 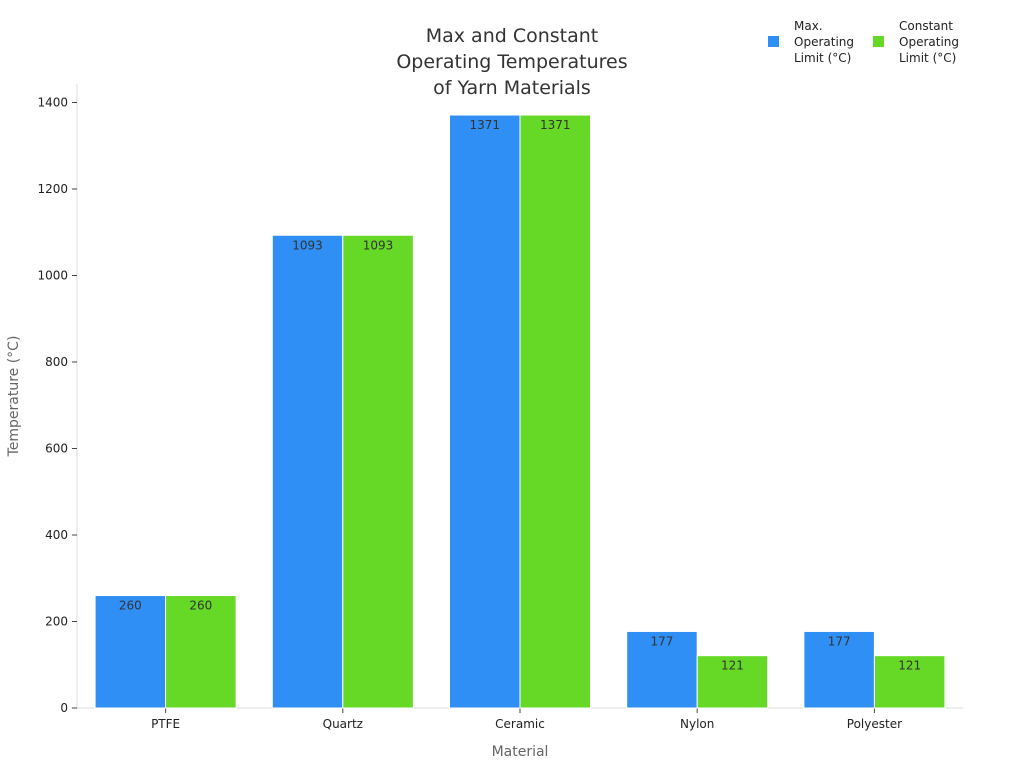 I want to click on y-tick-label: 200, so click(x=56, y=622).